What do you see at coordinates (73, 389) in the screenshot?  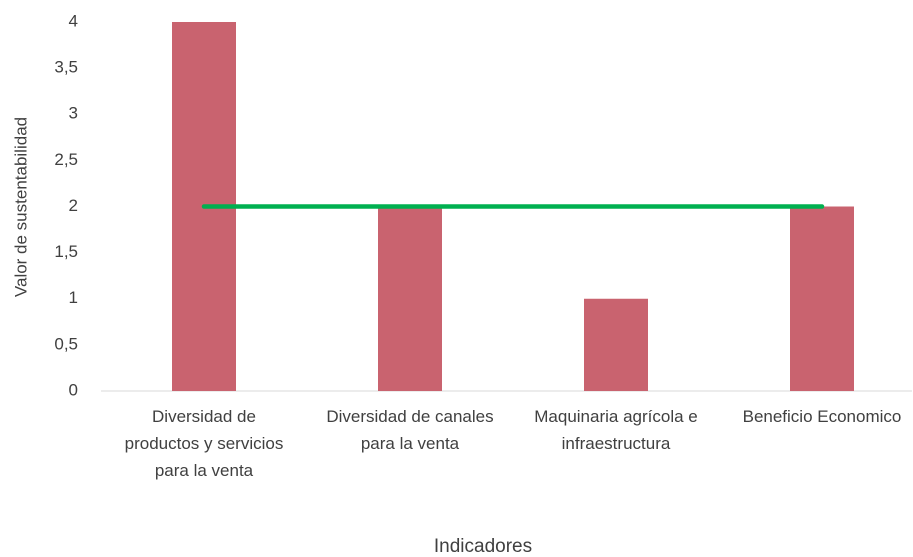 I see `y-tick-label: 0` at bounding box center [73, 389].